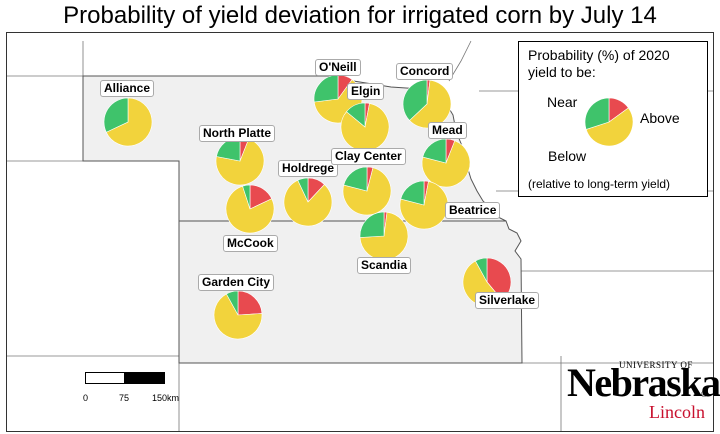  I want to click on legend-note: (relative to long-term yield), so click(599, 184).